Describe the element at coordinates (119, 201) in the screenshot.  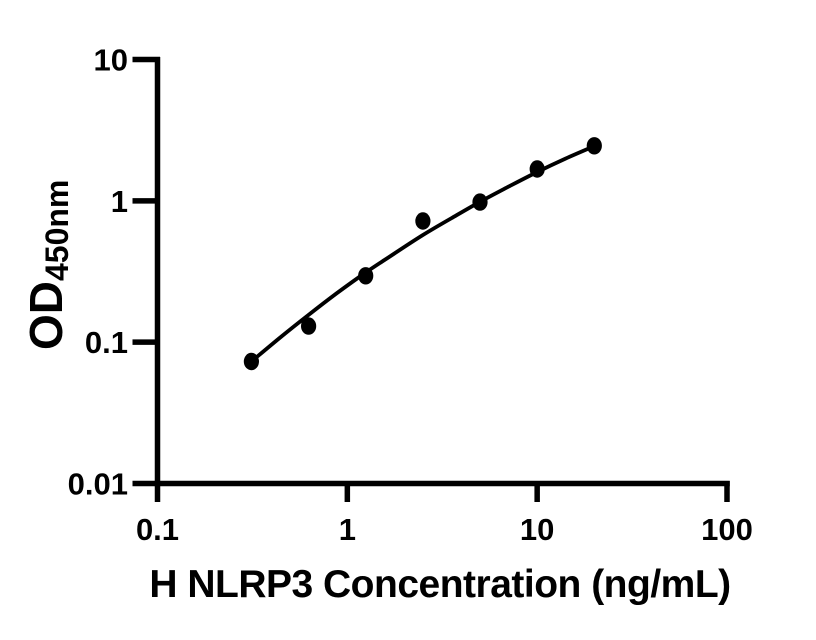
I see `y-tick-label: 1` at that location.